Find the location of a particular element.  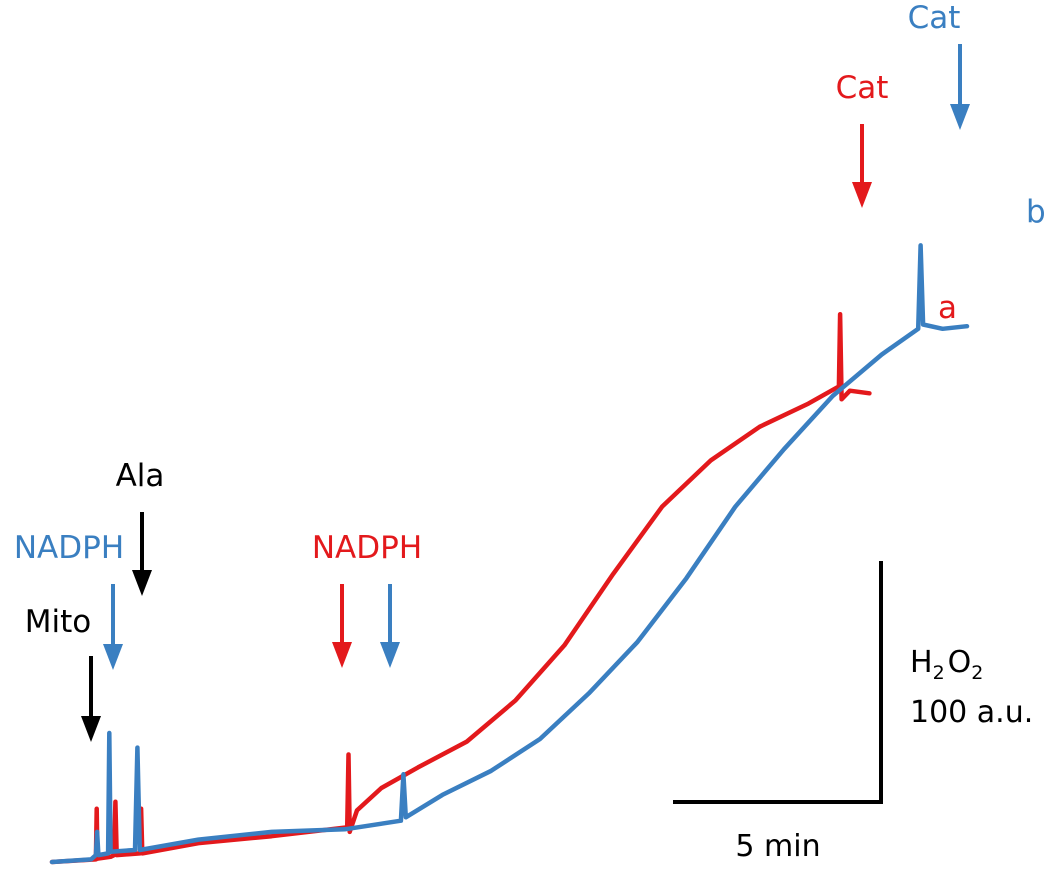

annotation-label: Ala is located at coordinates (140, 476).